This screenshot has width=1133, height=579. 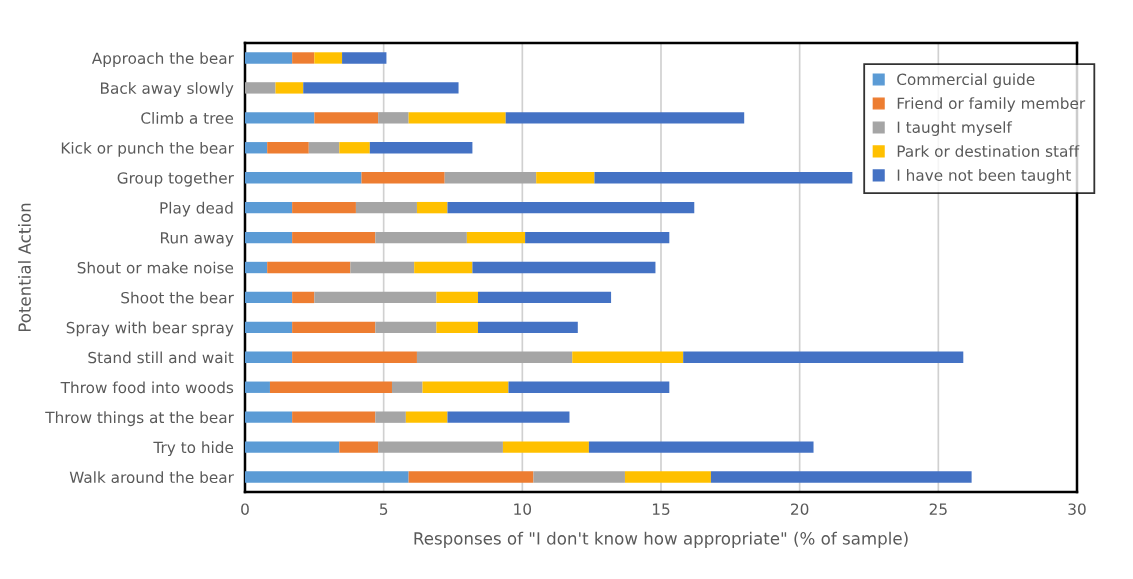 What do you see at coordinates (193, 449) in the screenshot?
I see `y-tick-label: Try to hide` at bounding box center [193, 449].